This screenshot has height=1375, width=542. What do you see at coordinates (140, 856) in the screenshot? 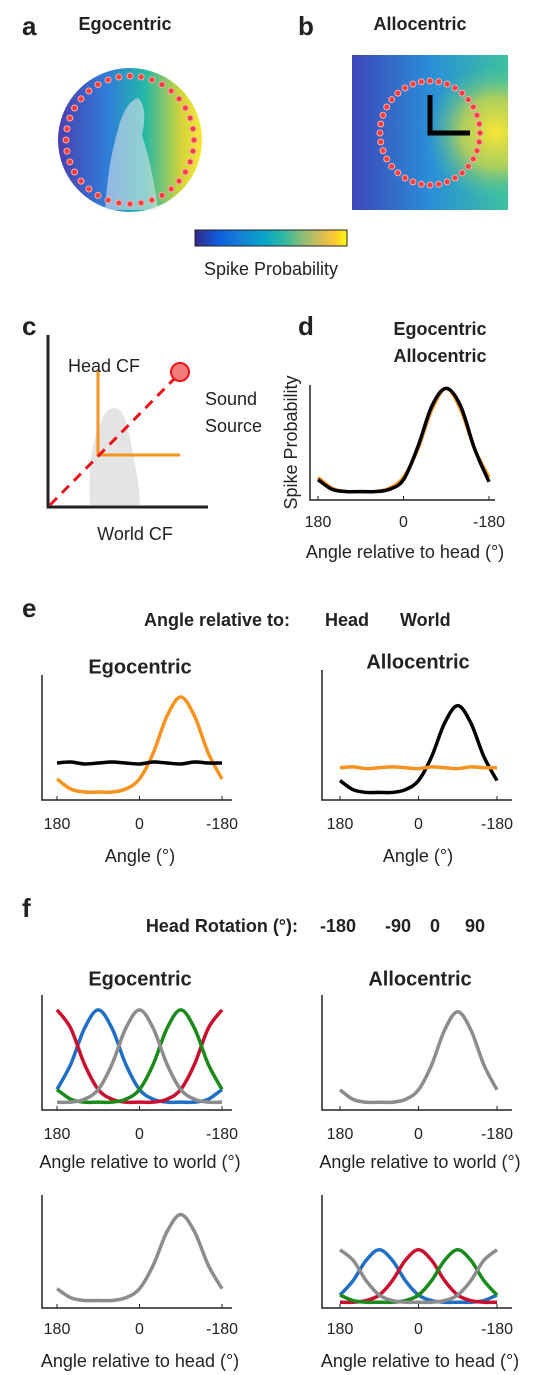
I see `x-axis-label: Angle (°)` at bounding box center [140, 856].